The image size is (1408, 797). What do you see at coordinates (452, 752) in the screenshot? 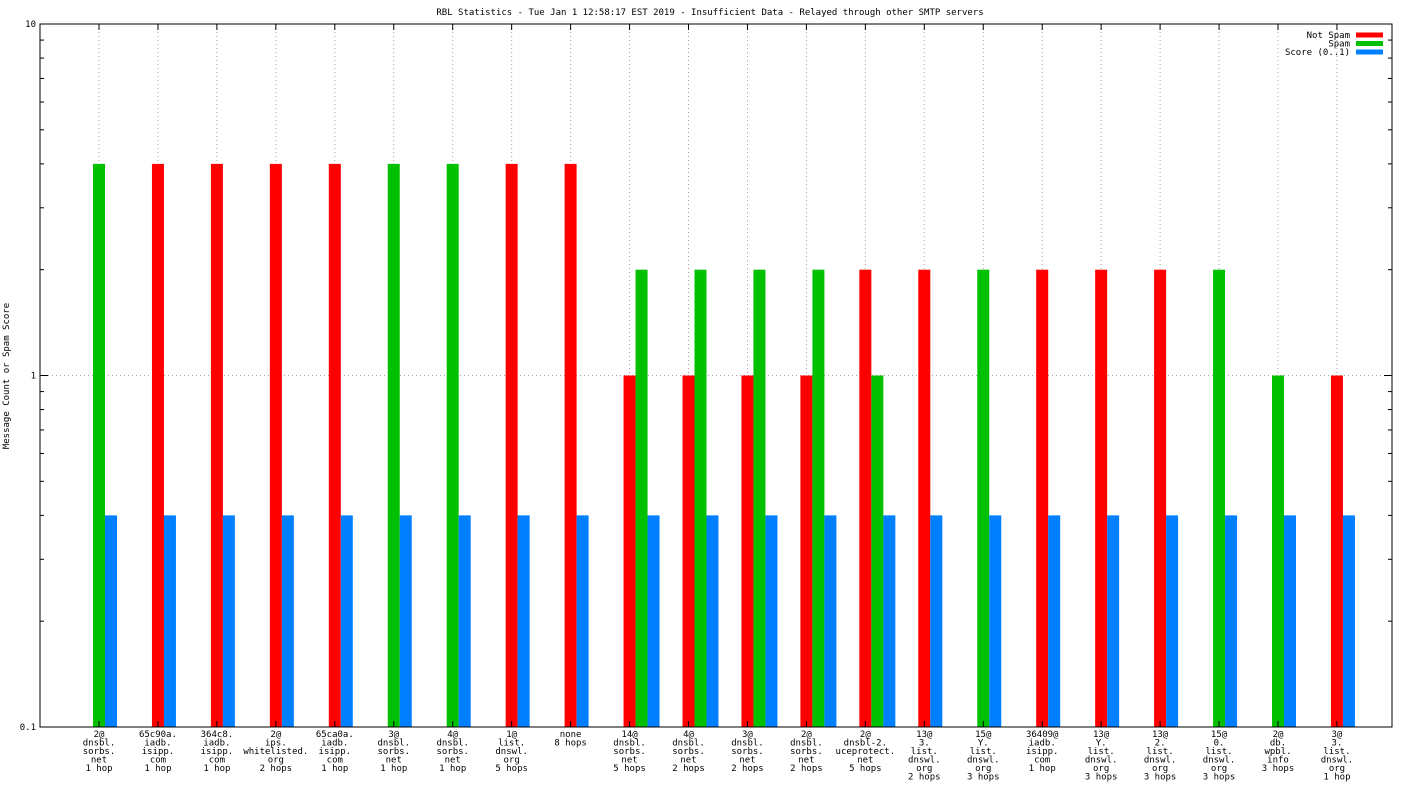
I see `x-tick-label: 4@ dnsbl. sorbs. net 1 hop` at bounding box center [452, 752].